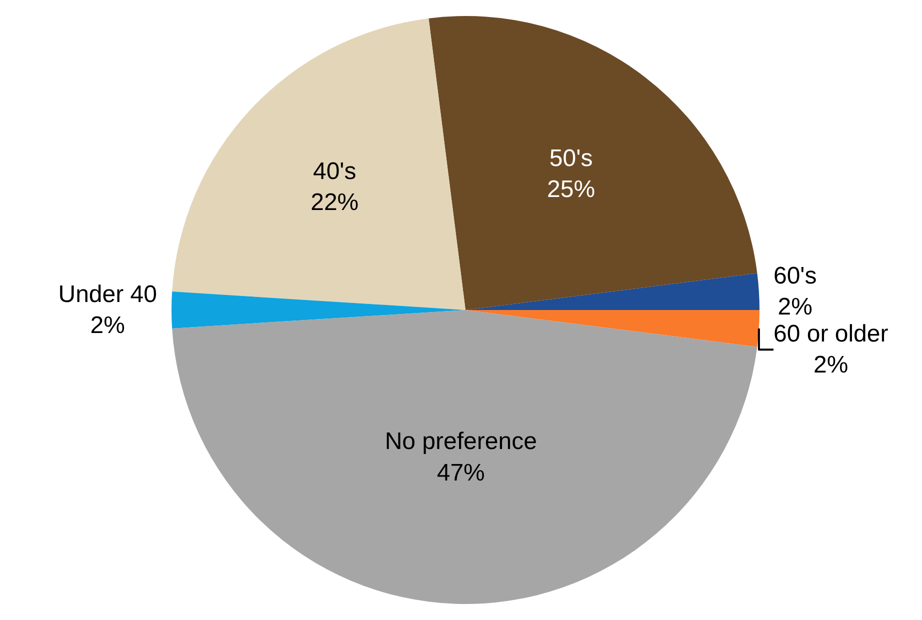 This screenshot has width=922, height=620. Describe the element at coordinates (334, 202) in the screenshot. I see `data-label: 22%` at that location.